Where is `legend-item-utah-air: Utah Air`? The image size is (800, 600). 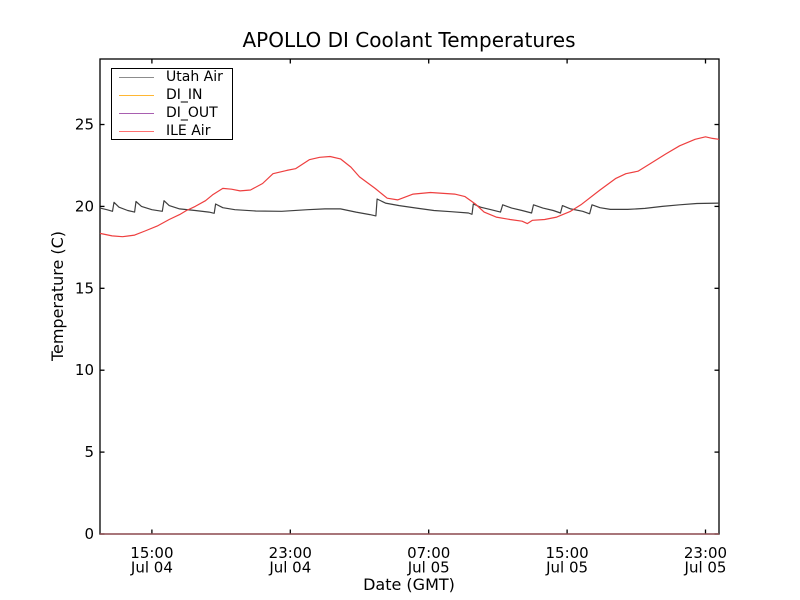 legend-item-utah-air: Utah Air is located at coordinates (172, 77).